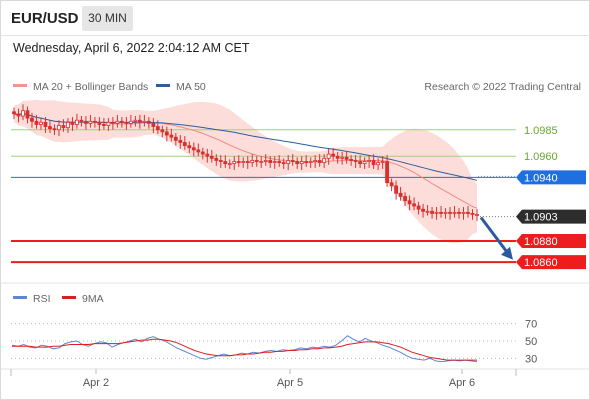 The width and height of the screenshot is (590, 400). I want to click on legend-label-rsi-ma: 9MA, so click(93, 299).